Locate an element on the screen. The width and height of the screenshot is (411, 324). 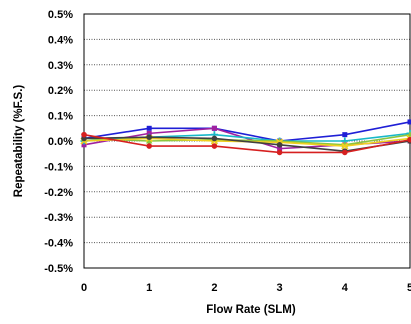
x-tick-label: 3 is located at coordinates (280, 288).